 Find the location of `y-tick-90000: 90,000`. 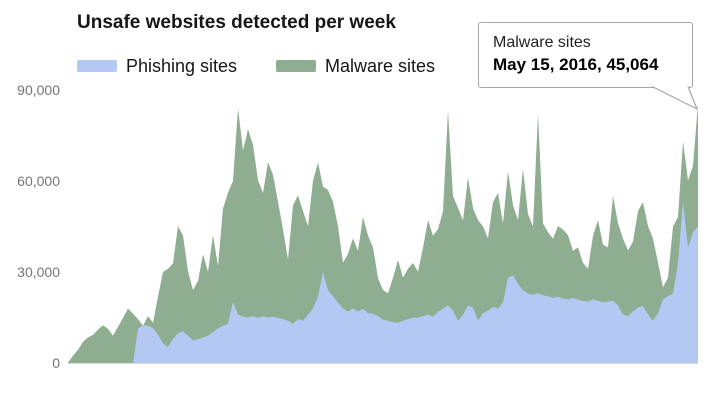

y-tick-90000: 90,000 is located at coordinates (38, 90).